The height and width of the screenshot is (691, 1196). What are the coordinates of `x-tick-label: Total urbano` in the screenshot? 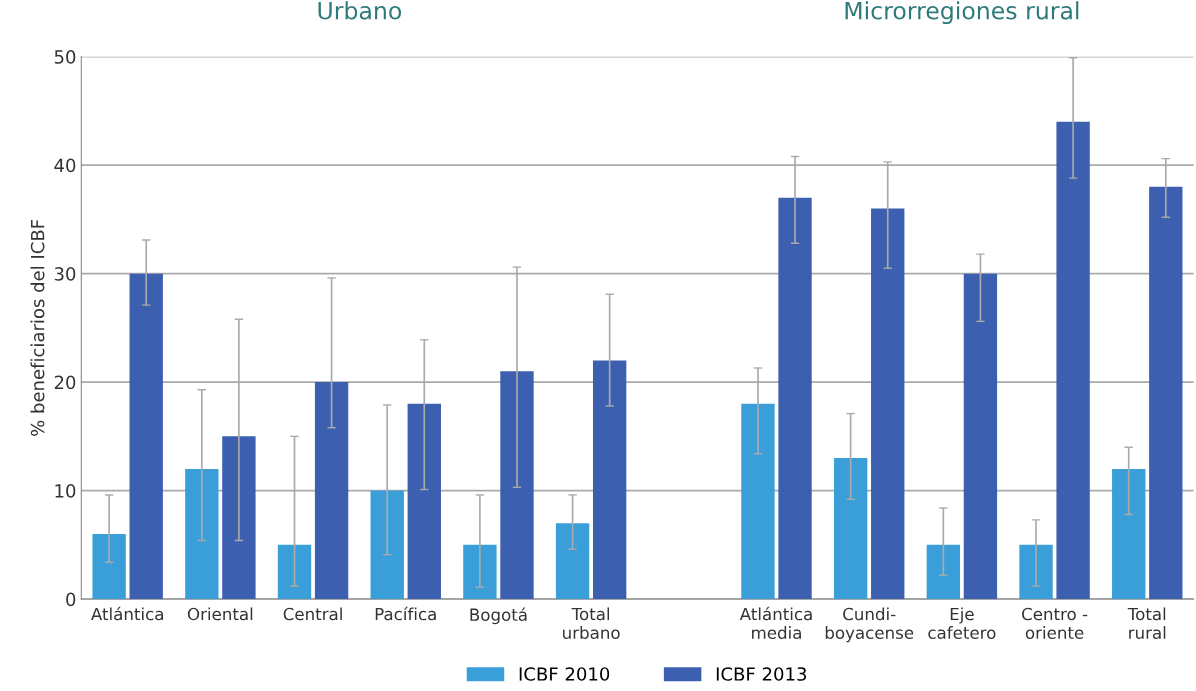 It's located at (591, 623).